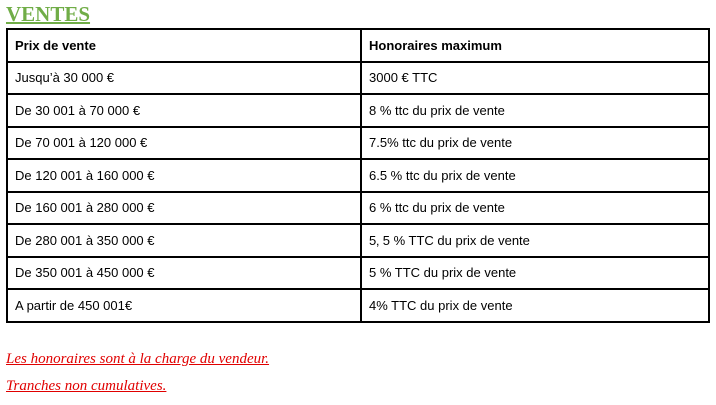  I want to click on sale-price-cell: De 280 001 à 350 000 €, so click(184, 240).